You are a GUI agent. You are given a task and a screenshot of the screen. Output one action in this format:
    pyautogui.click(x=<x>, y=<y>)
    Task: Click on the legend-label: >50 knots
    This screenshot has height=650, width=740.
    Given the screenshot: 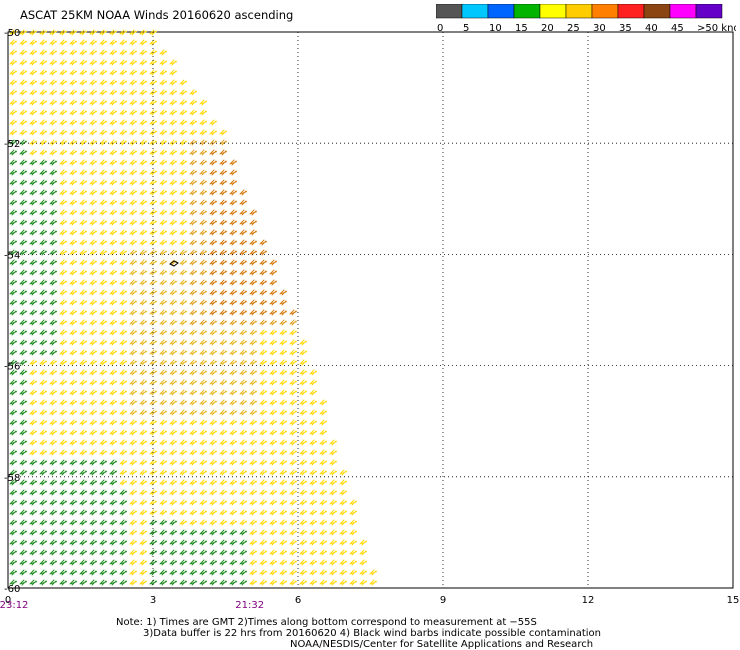 What is the action you would take?
    pyautogui.click(x=716, y=28)
    